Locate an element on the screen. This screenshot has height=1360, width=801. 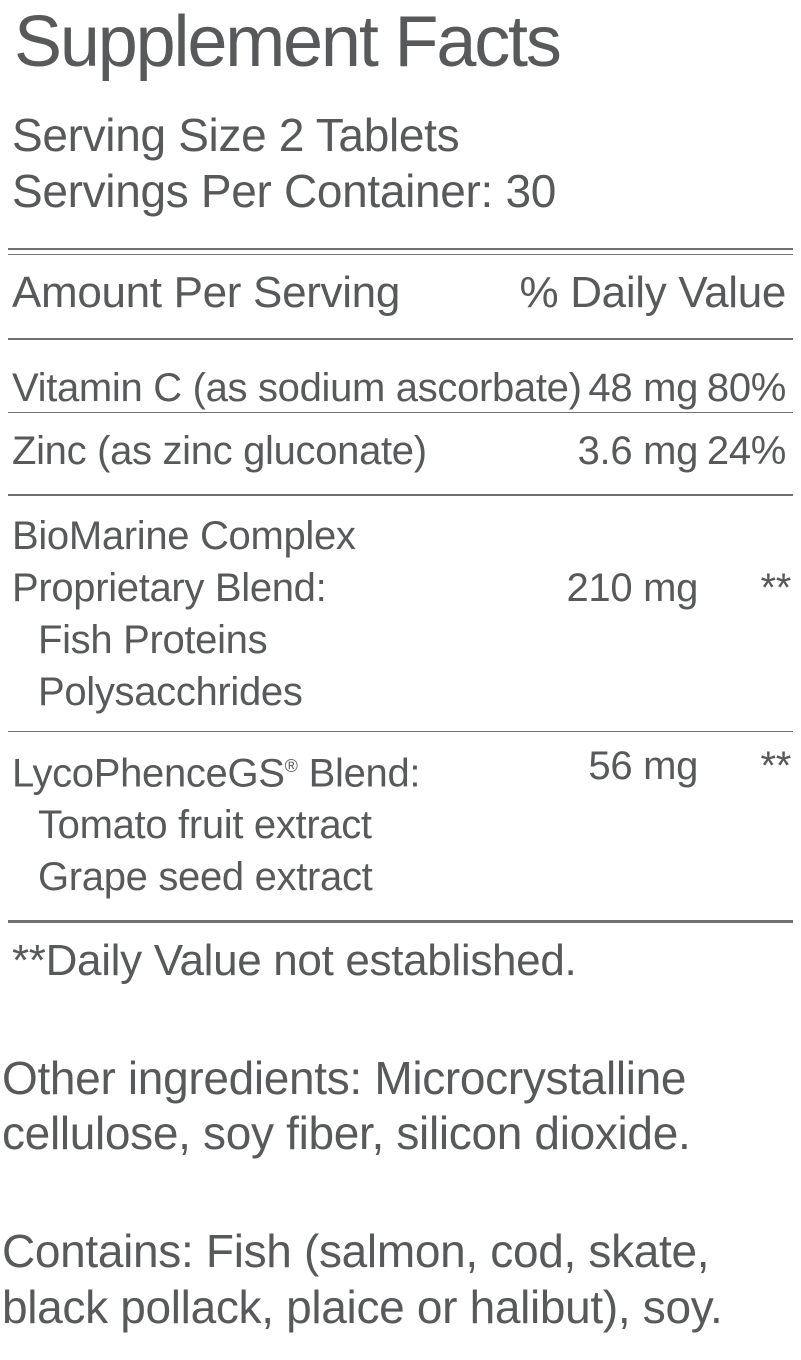
blend-name-line: BioMarine Complex is located at coordinates (184, 536).